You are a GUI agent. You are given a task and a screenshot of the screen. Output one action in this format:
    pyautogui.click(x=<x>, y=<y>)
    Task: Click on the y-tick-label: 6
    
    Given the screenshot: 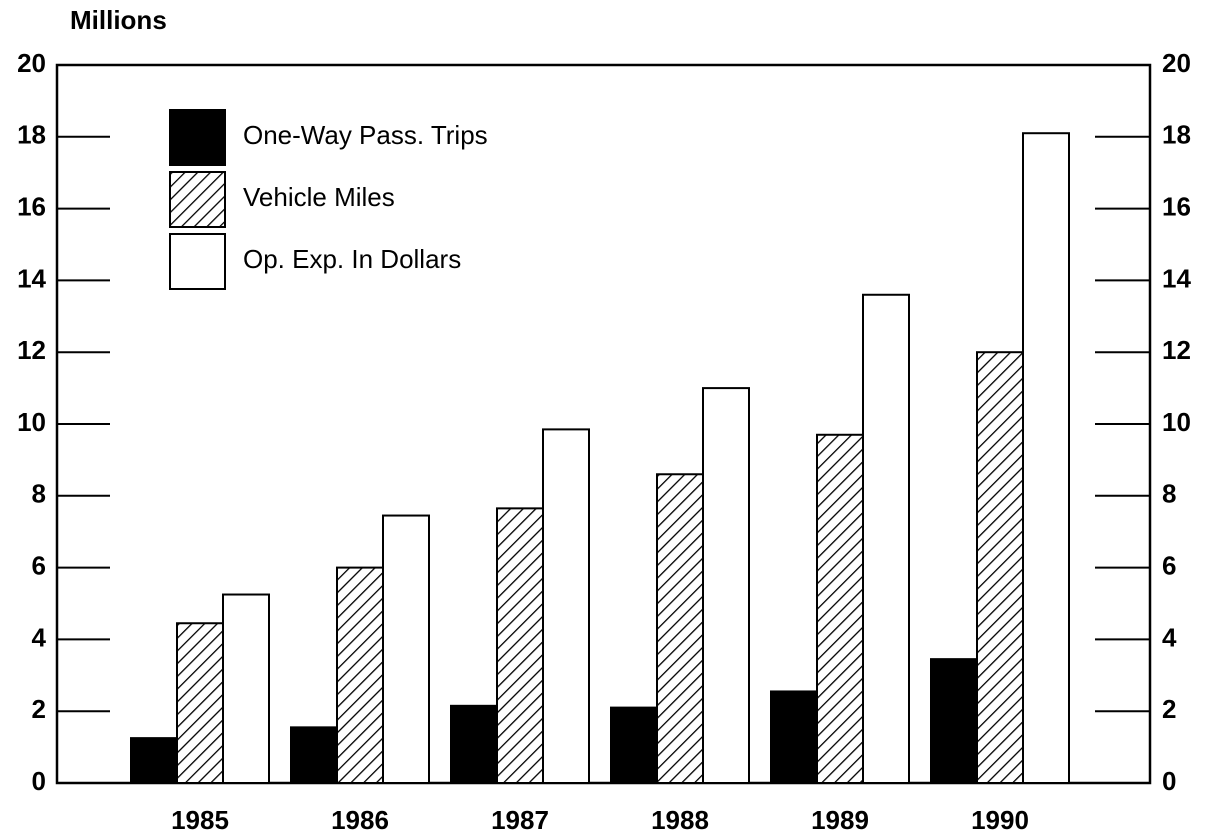 What is the action you would take?
    pyautogui.click(x=39, y=565)
    